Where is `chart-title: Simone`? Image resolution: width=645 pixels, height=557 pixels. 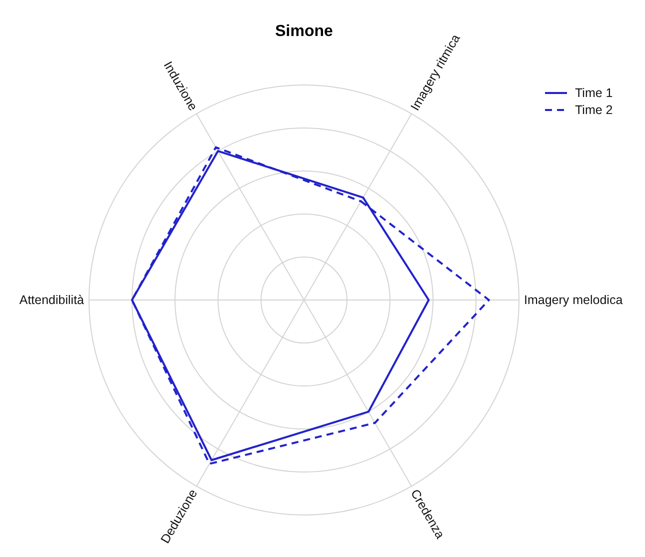 chart-title: Simone is located at coordinates (304, 31).